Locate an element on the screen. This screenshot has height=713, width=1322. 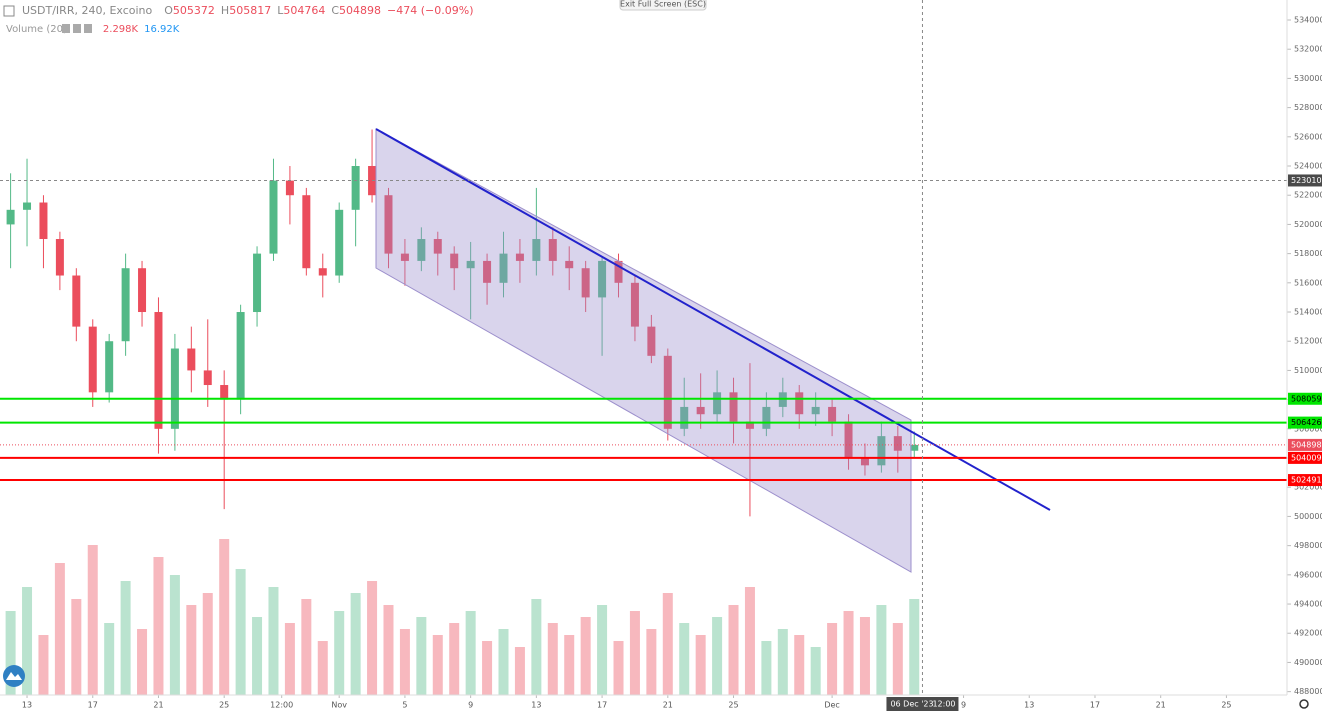
ohlc-value: 504898 is located at coordinates (360, 10).